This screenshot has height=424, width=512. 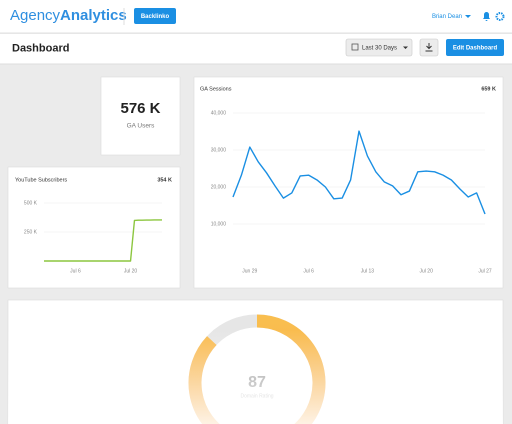 What do you see at coordinates (500, 16) in the screenshot?
I see `gear-icon` at bounding box center [500, 16].